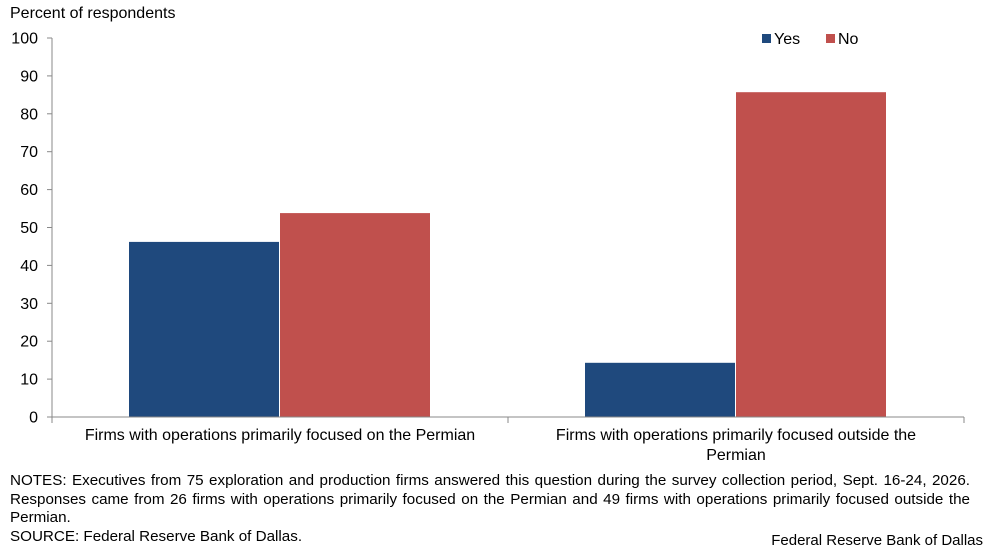  I want to click on y-tick-label: 50, so click(29, 228).